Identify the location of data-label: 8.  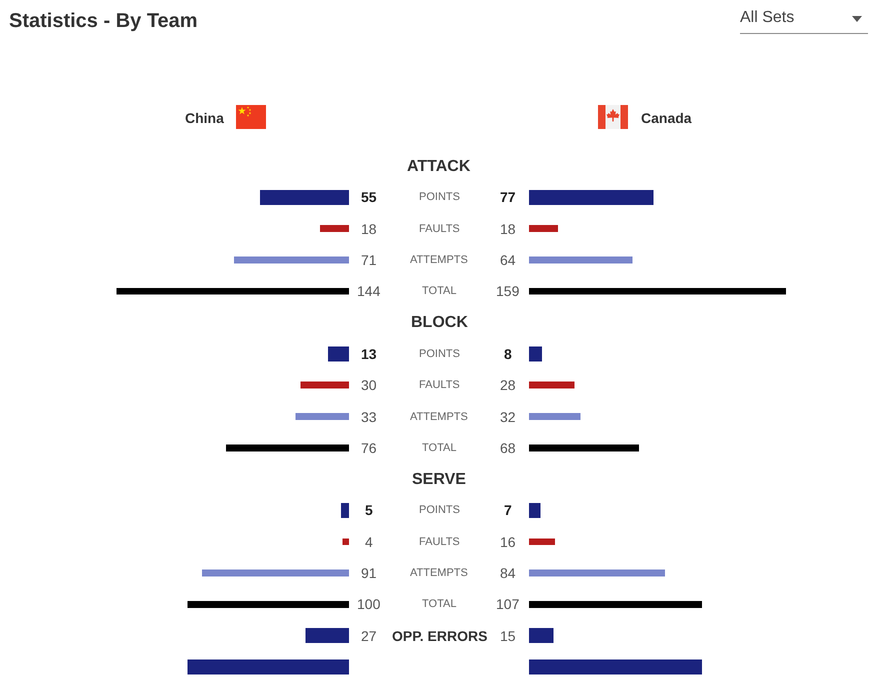
(508, 354).